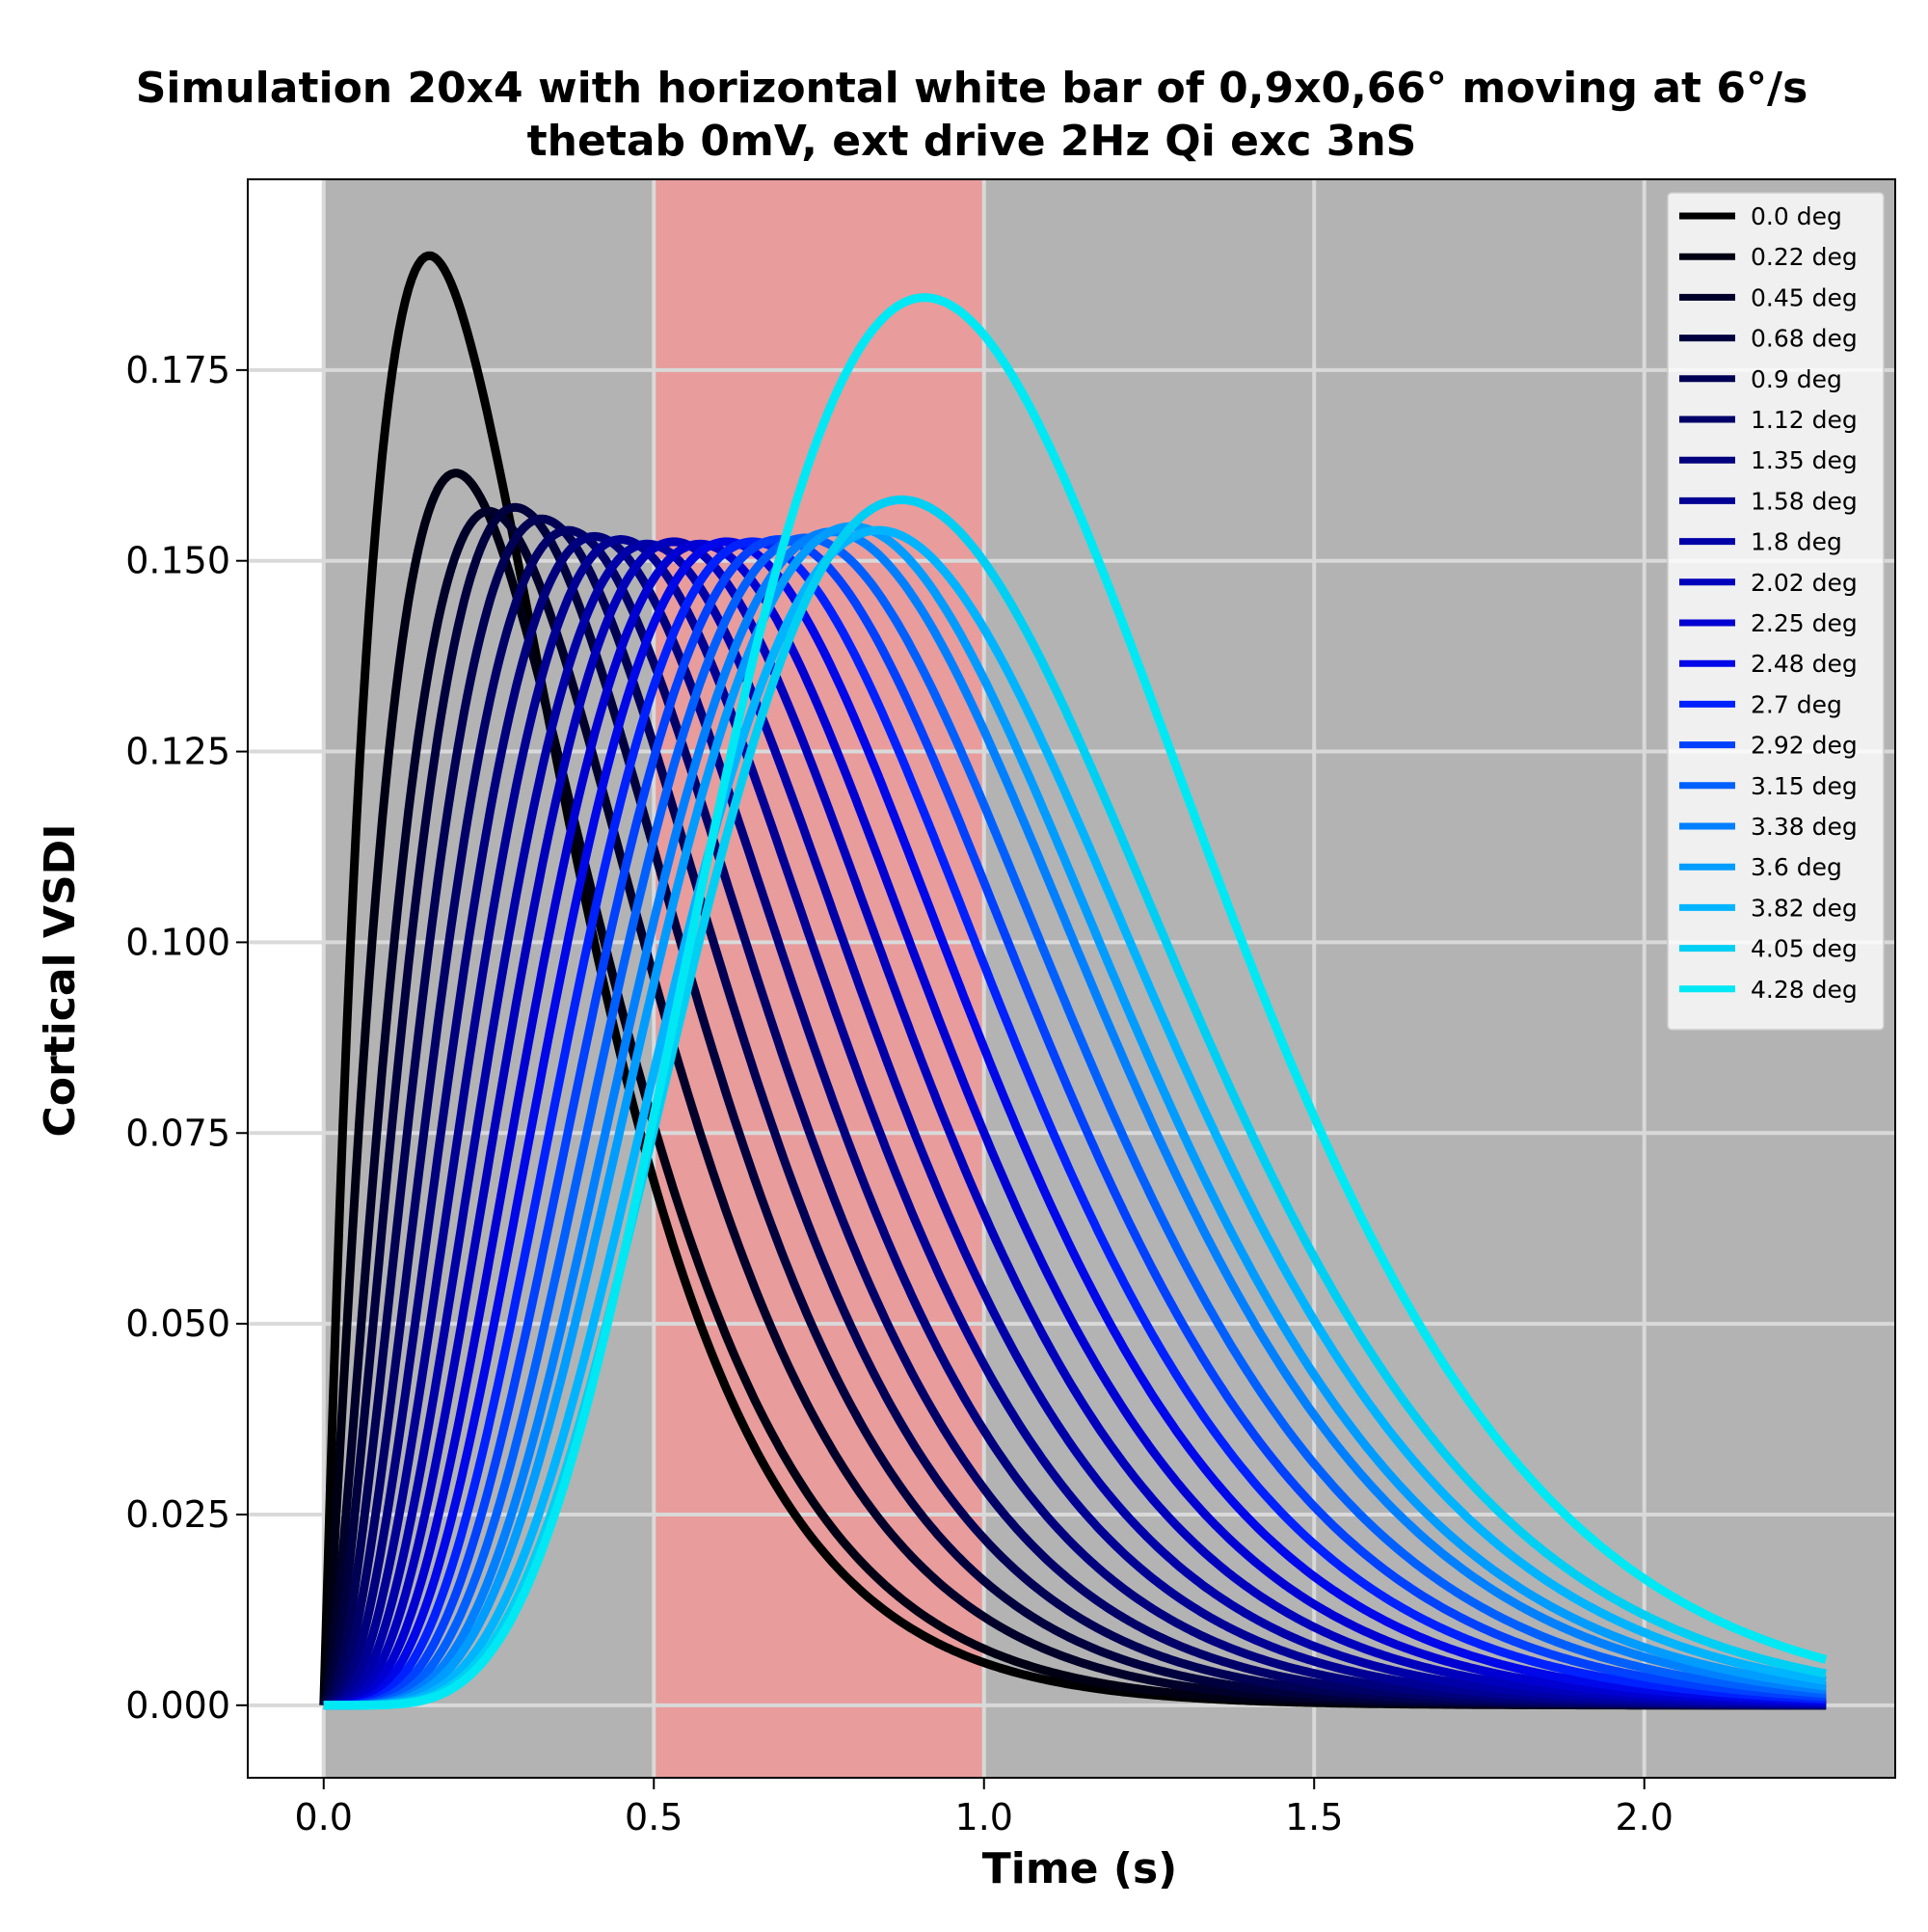  Describe the element at coordinates (984, 1817) in the screenshot. I see `x-tick-label: 1.0` at that location.